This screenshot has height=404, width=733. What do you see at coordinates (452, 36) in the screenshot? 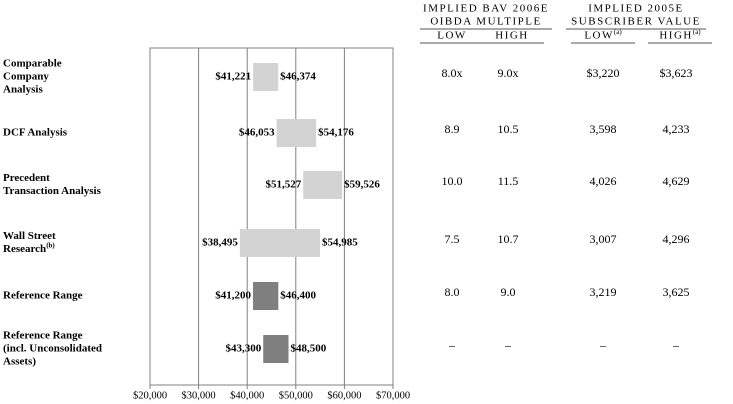
I see `column-label: LOW` at bounding box center [452, 36].